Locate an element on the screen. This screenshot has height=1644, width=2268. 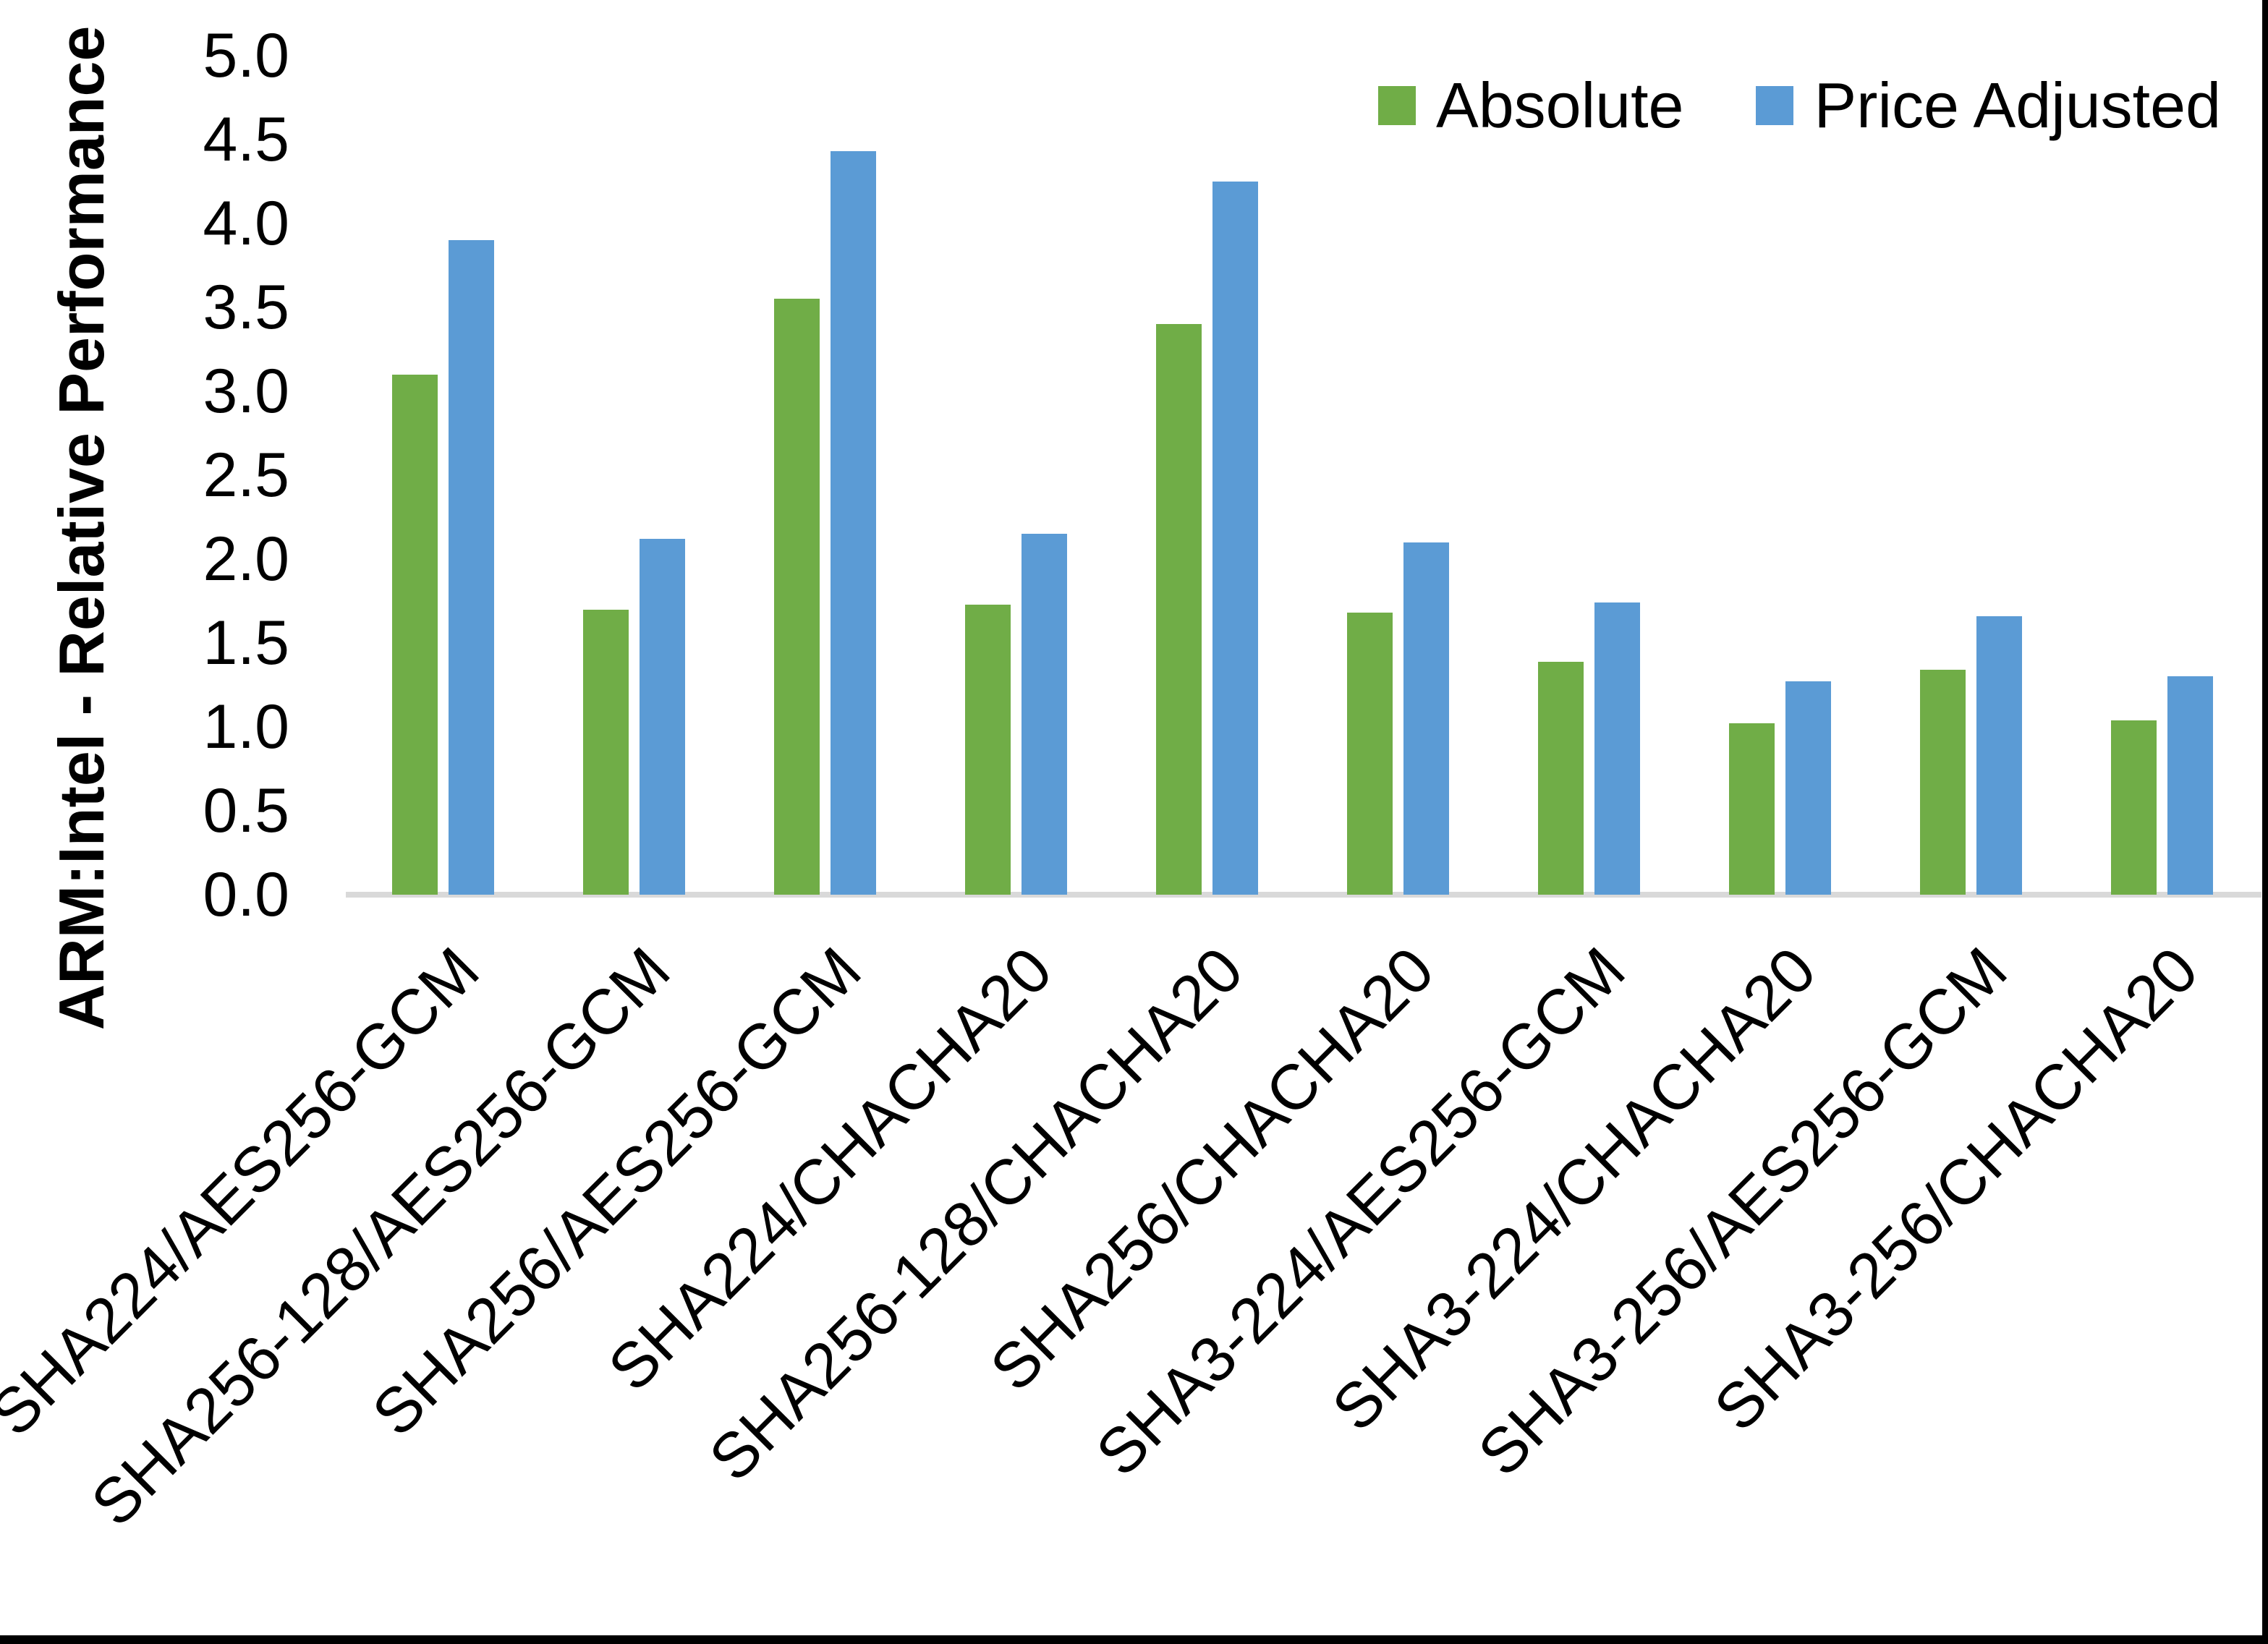
legend-label: Absolute is located at coordinates (1560, 105).